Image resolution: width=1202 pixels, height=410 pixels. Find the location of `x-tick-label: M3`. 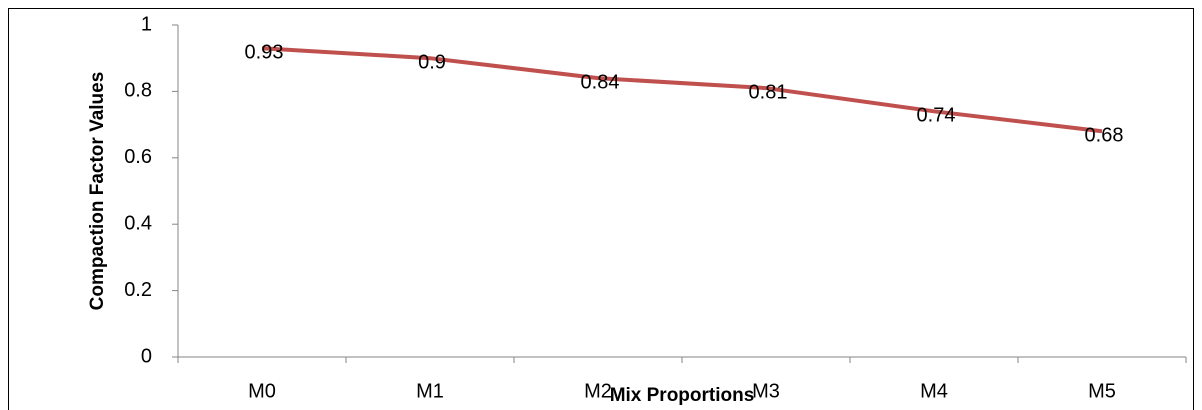

x-tick-label: M3 is located at coordinates (766, 391).